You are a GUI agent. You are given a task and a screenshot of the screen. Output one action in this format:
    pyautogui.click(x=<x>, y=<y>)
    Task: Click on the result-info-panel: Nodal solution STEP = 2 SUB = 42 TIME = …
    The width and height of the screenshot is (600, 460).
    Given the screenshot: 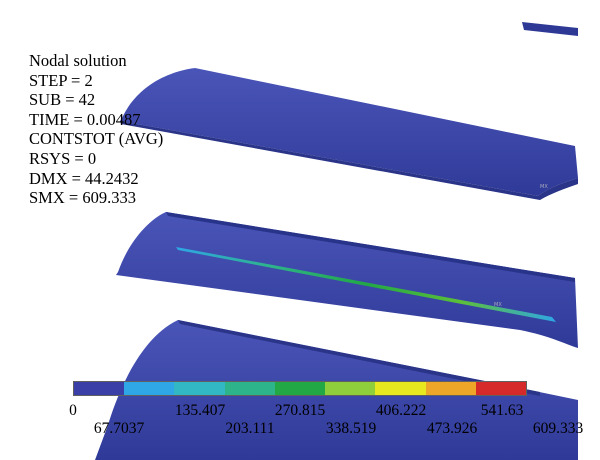 What is the action you would take?
    pyautogui.click(x=96, y=129)
    